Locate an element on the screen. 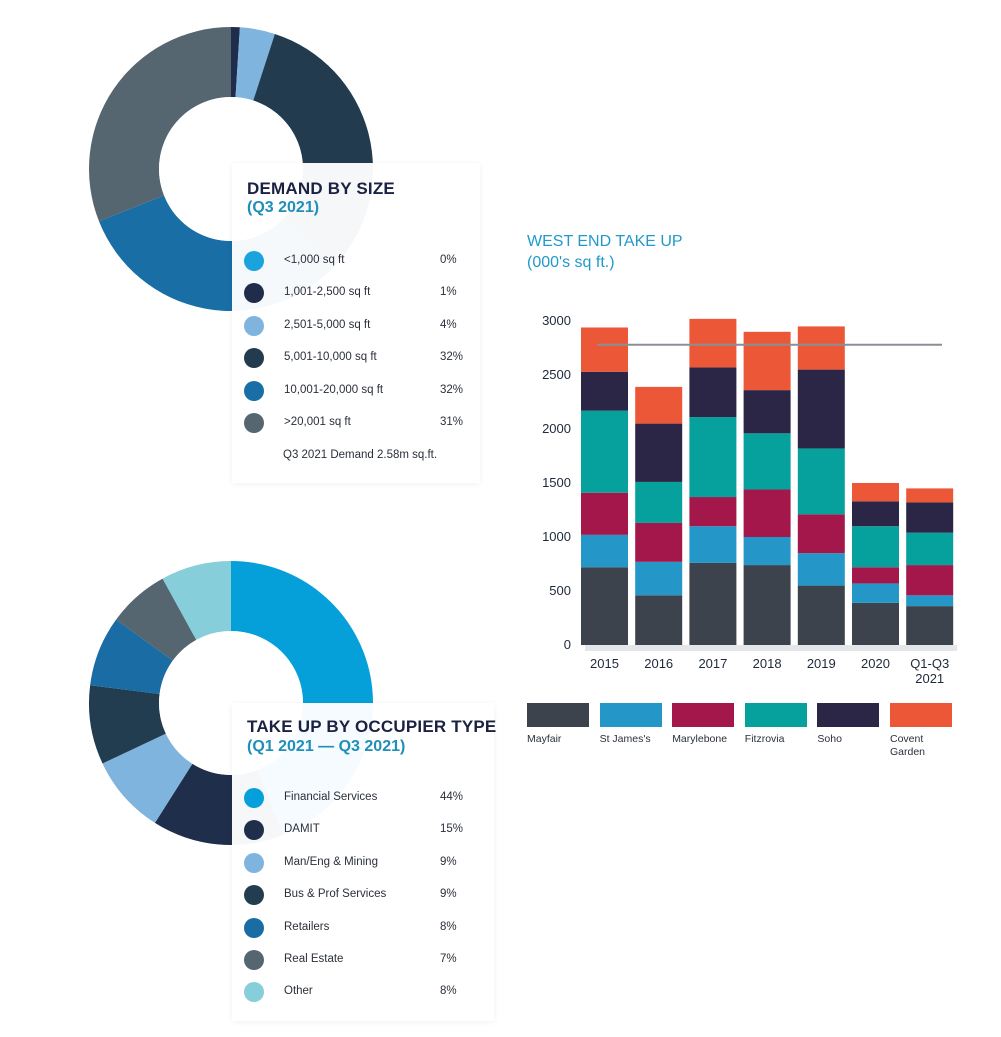  occupier-legend-item: Bus & Prof Services 9% is located at coordinates (364, 901).